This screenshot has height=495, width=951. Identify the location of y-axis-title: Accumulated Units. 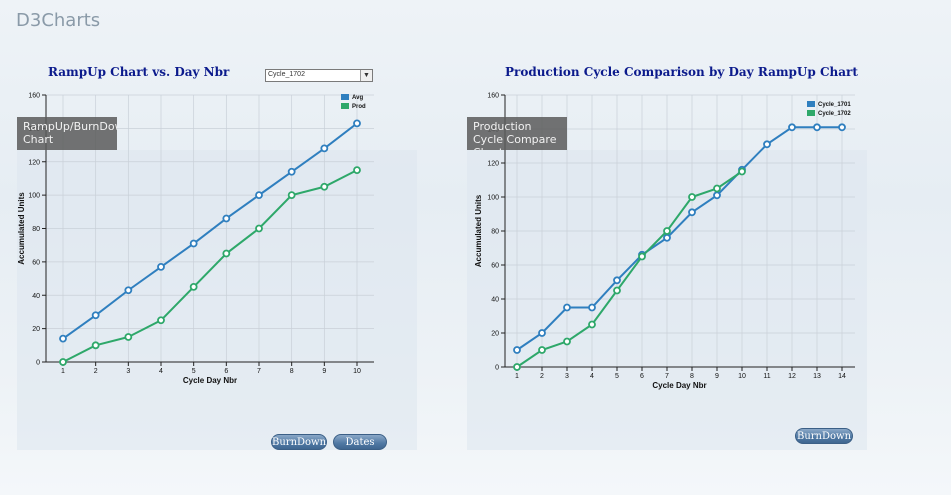
(21, 228).